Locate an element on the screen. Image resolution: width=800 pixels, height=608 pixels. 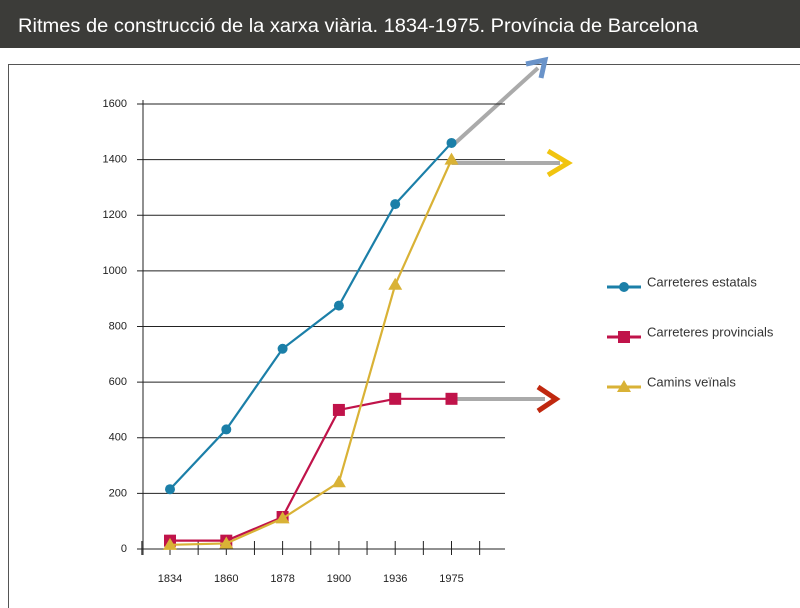
legend-label: Carreteres estatals is located at coordinates (702, 281).